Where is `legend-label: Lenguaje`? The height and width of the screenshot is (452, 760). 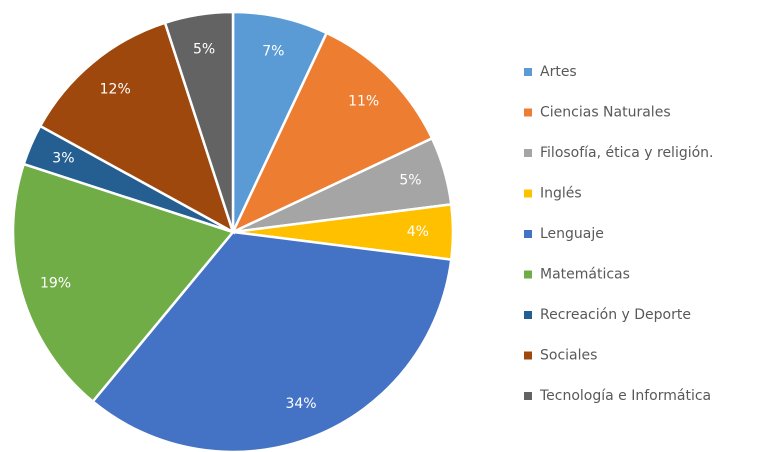 legend-label: Lenguaje is located at coordinates (572, 234).